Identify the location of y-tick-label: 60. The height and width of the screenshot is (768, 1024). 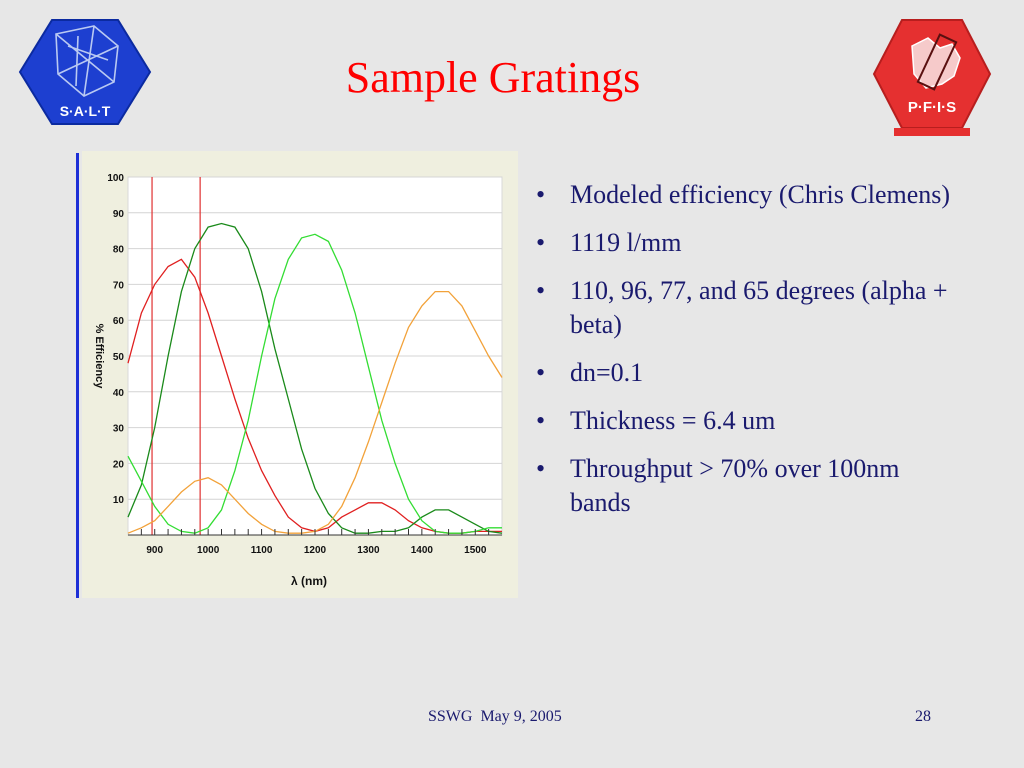
(119, 321).